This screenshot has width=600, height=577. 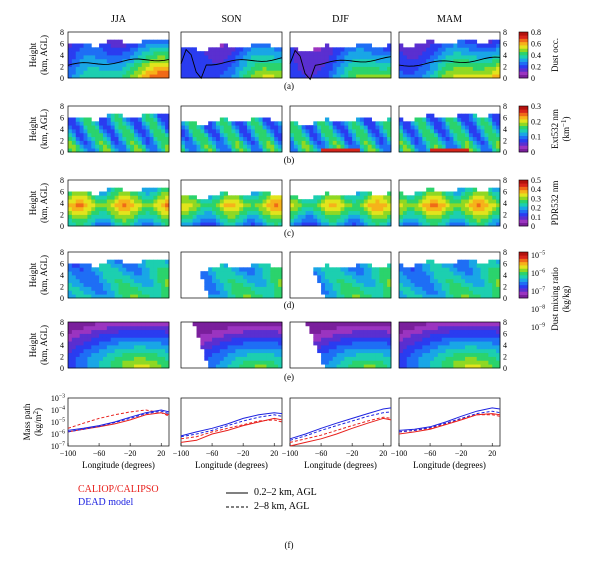 I want to click on season-header-mam: MAM, so click(x=449, y=19).